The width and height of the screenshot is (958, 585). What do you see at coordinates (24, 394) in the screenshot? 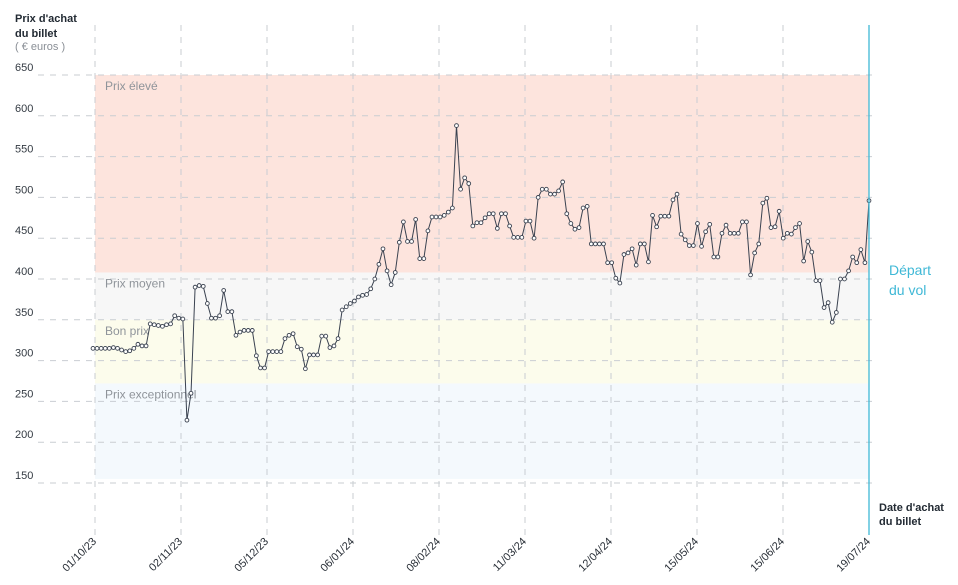
I see `y-tick-label-2: 250` at bounding box center [24, 394].